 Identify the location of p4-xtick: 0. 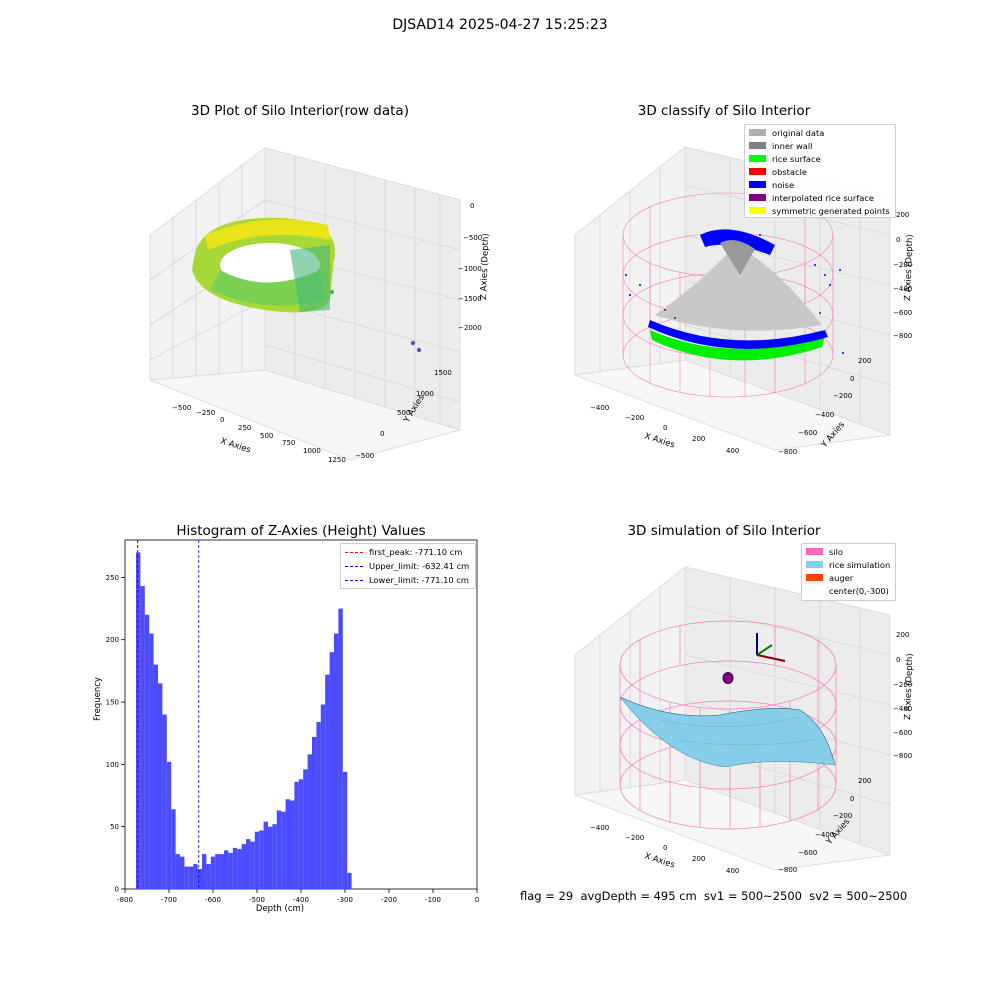
(665, 848).